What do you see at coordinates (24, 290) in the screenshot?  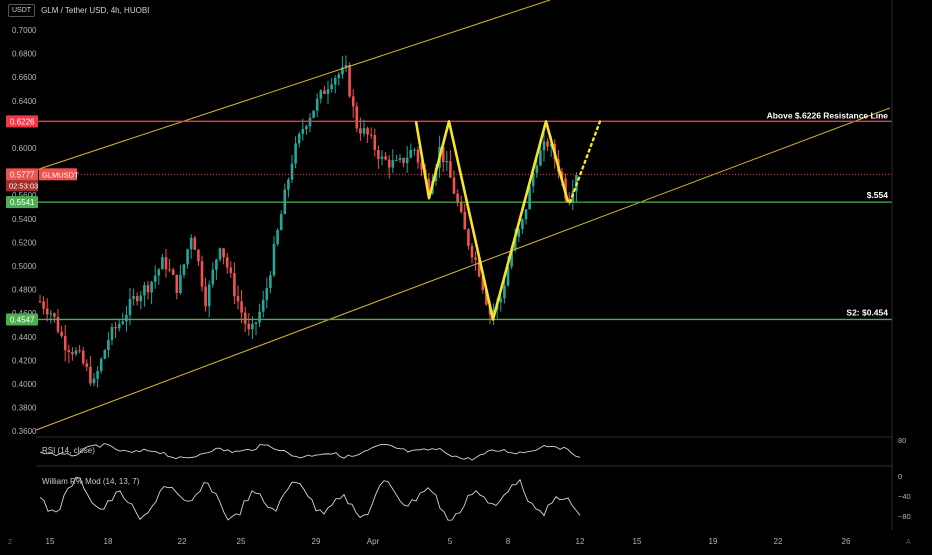 I see `price-tick: 0.4800` at bounding box center [24, 290].